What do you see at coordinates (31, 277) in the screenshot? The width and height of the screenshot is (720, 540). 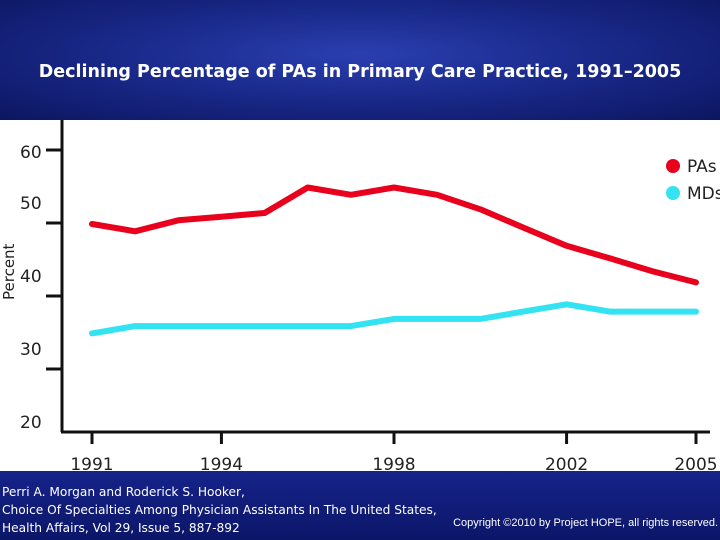 I see `y-tick-label: 40` at bounding box center [31, 277].